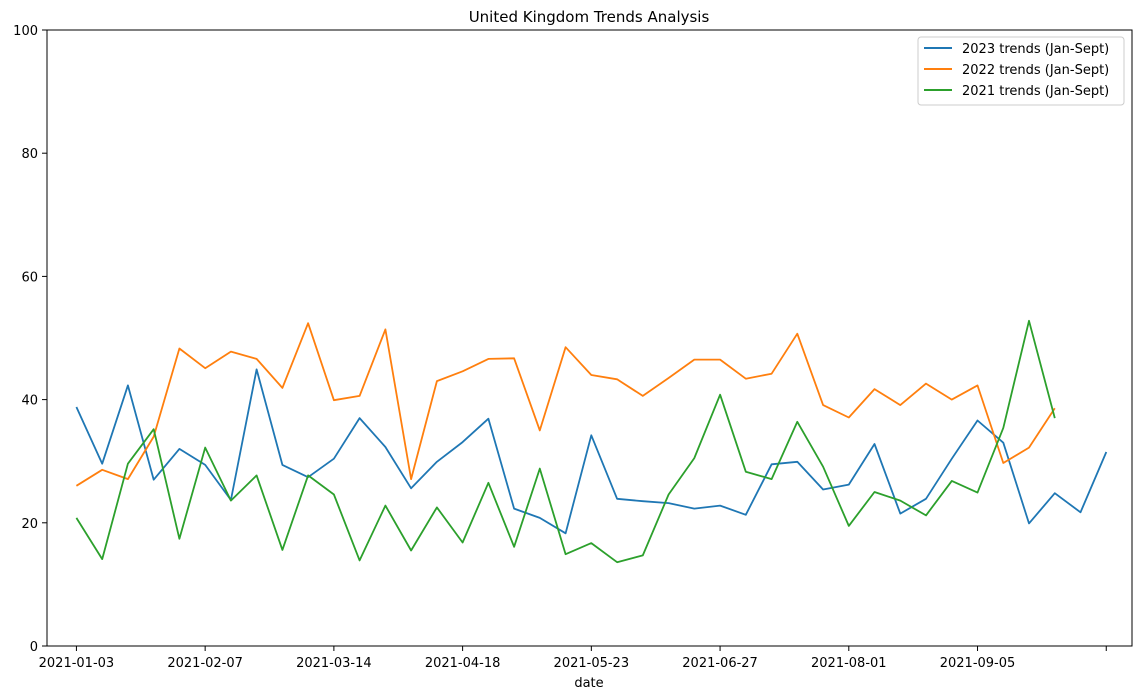 The height and width of the screenshot is (699, 1141). Describe the element at coordinates (25, 31) in the screenshot. I see `y-tick-label: 100` at that location.